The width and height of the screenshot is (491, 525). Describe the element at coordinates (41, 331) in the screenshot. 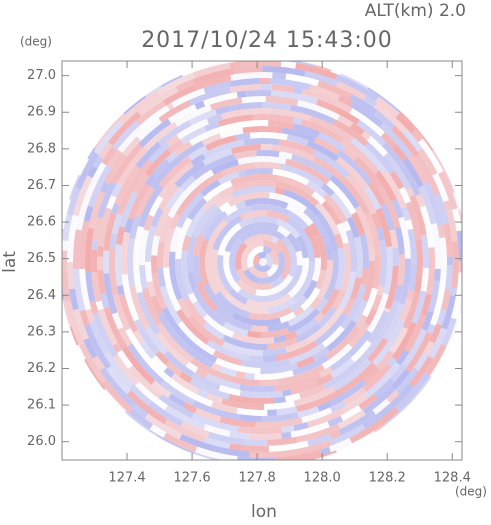

I see `y-tick-label: 26.3` at that location.